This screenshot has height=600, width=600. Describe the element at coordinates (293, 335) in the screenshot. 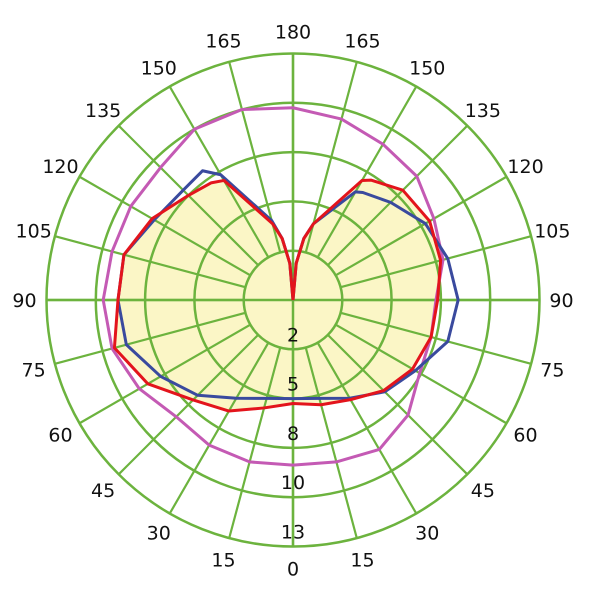

I see `radial-tick-label: 2` at that location.